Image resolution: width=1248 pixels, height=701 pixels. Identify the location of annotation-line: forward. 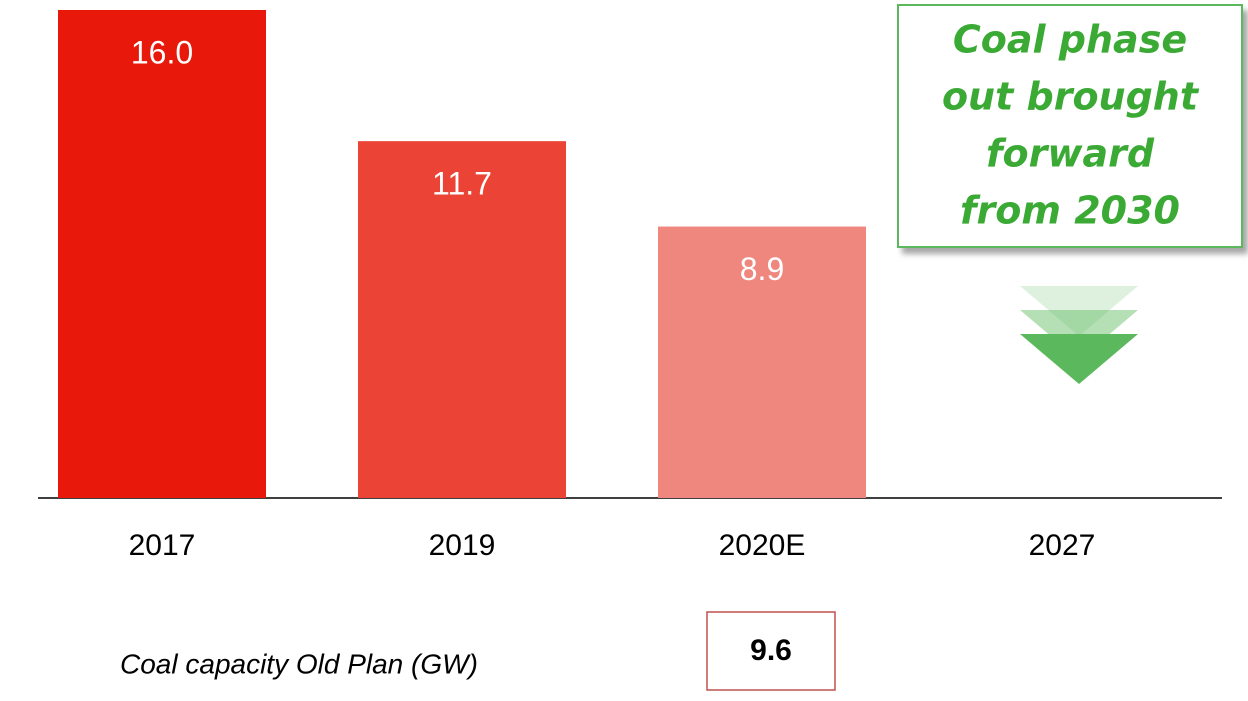
(1070, 154).